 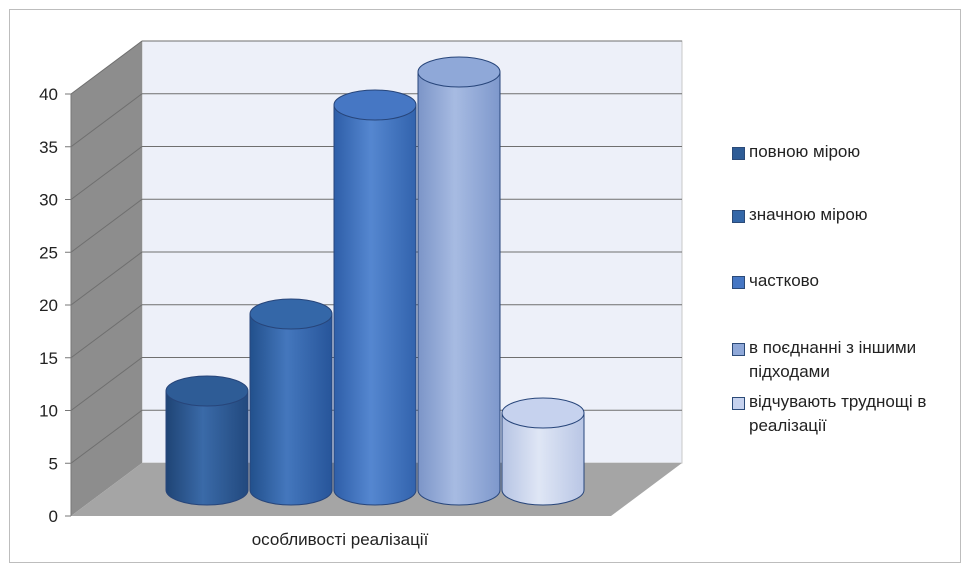 What do you see at coordinates (340, 539) in the screenshot?
I see `x-category-label: особливості реалізації` at bounding box center [340, 539].